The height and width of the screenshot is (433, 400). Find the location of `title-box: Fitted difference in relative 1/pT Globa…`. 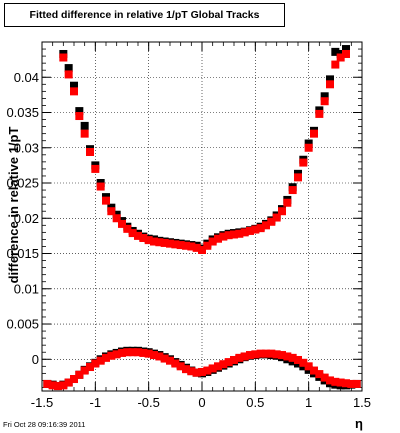

title-box: Fitted difference in relative 1/pT Globa… is located at coordinates (144, 15).